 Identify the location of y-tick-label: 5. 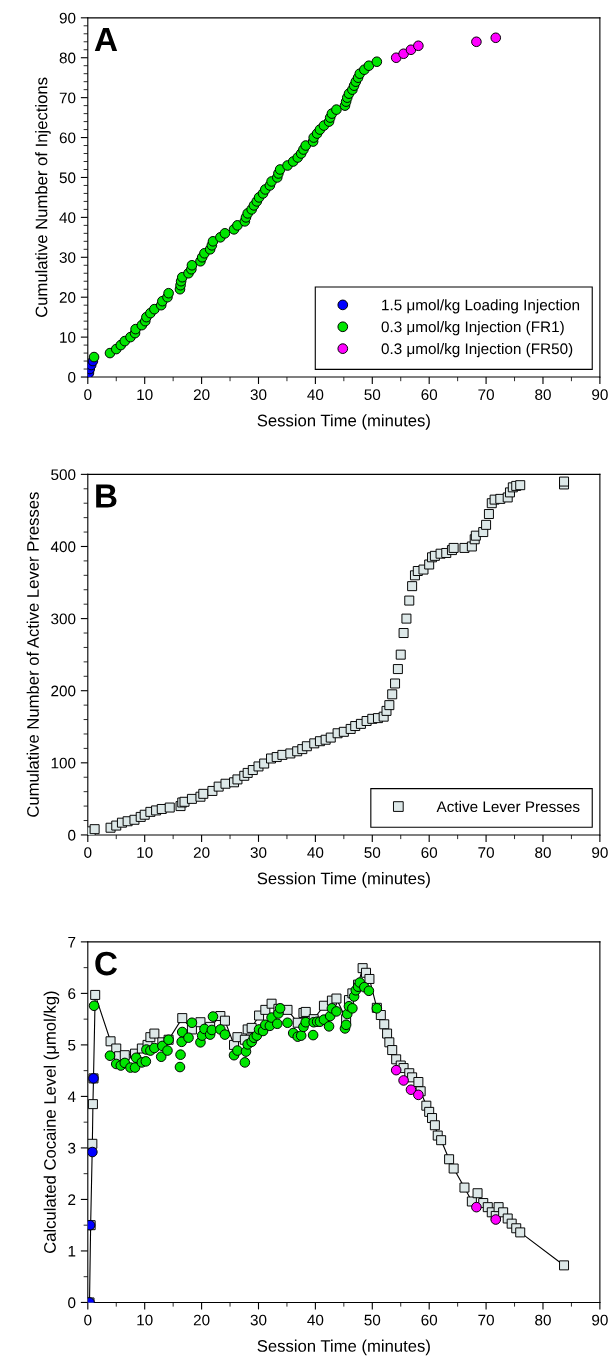
(72, 1045).